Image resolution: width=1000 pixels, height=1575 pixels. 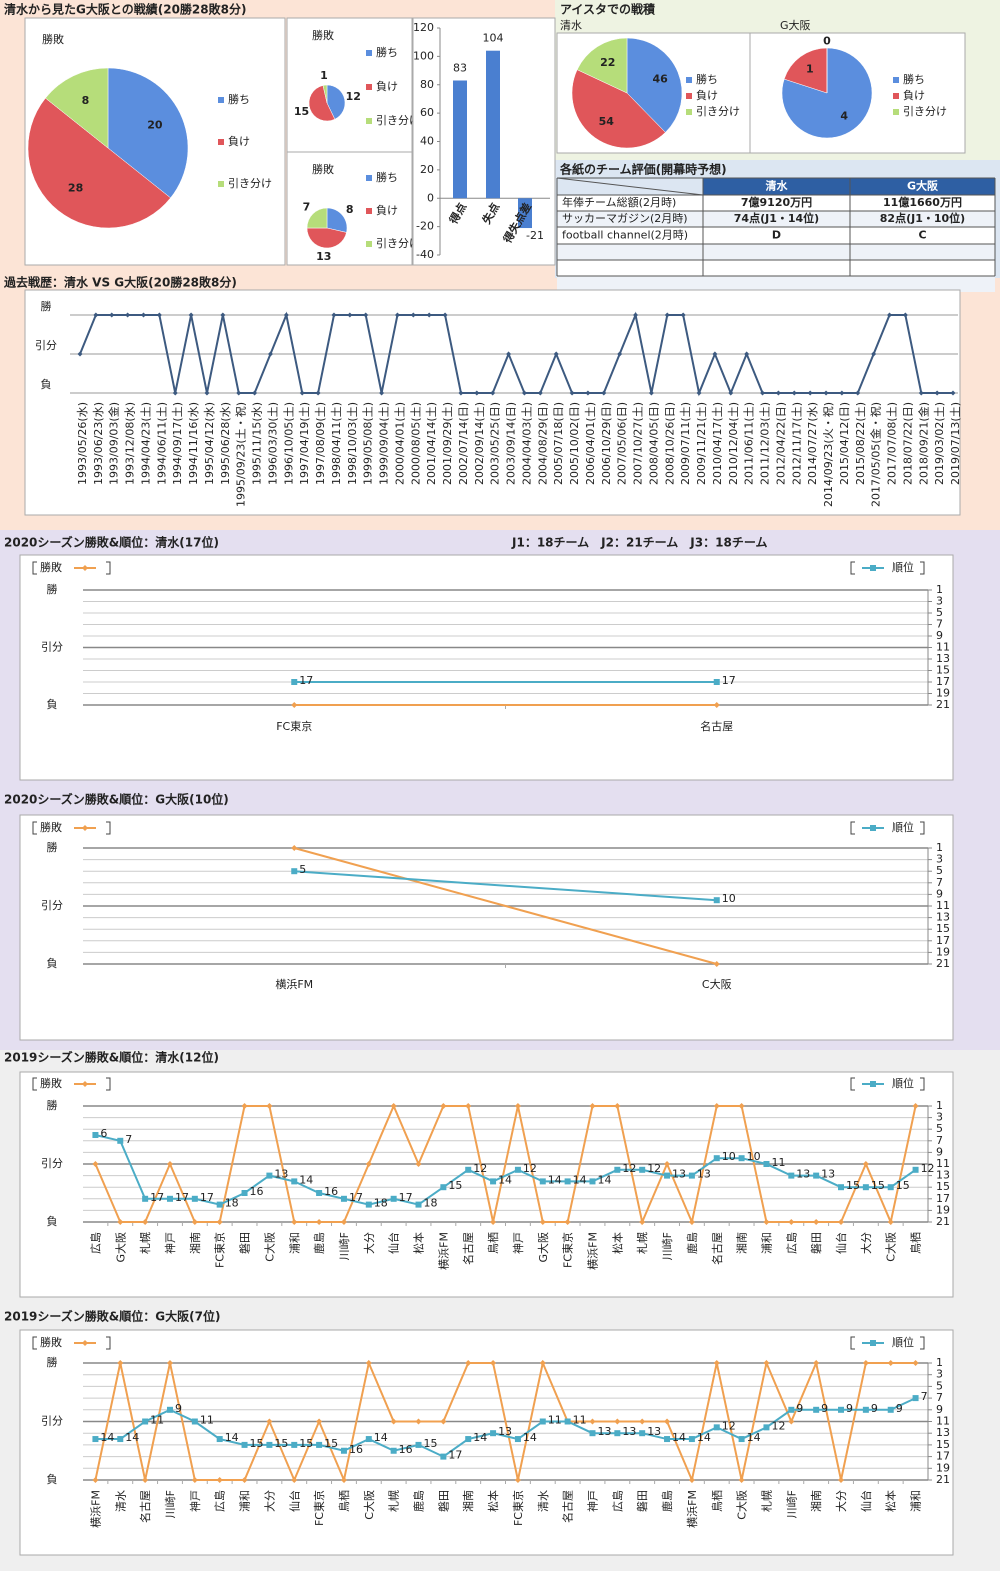 I want to click on x-tick-label: 1994/09/17(土), so click(x=177, y=443).